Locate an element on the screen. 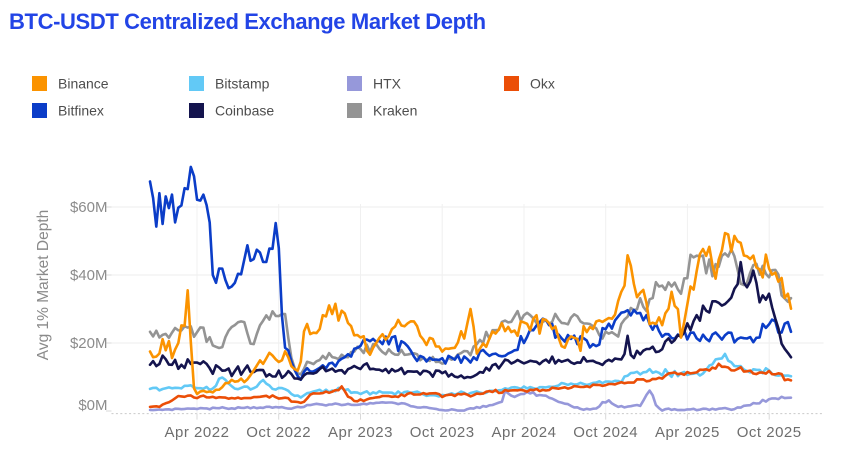  svg-text: Oct 2023 is located at coordinates (442, 432).